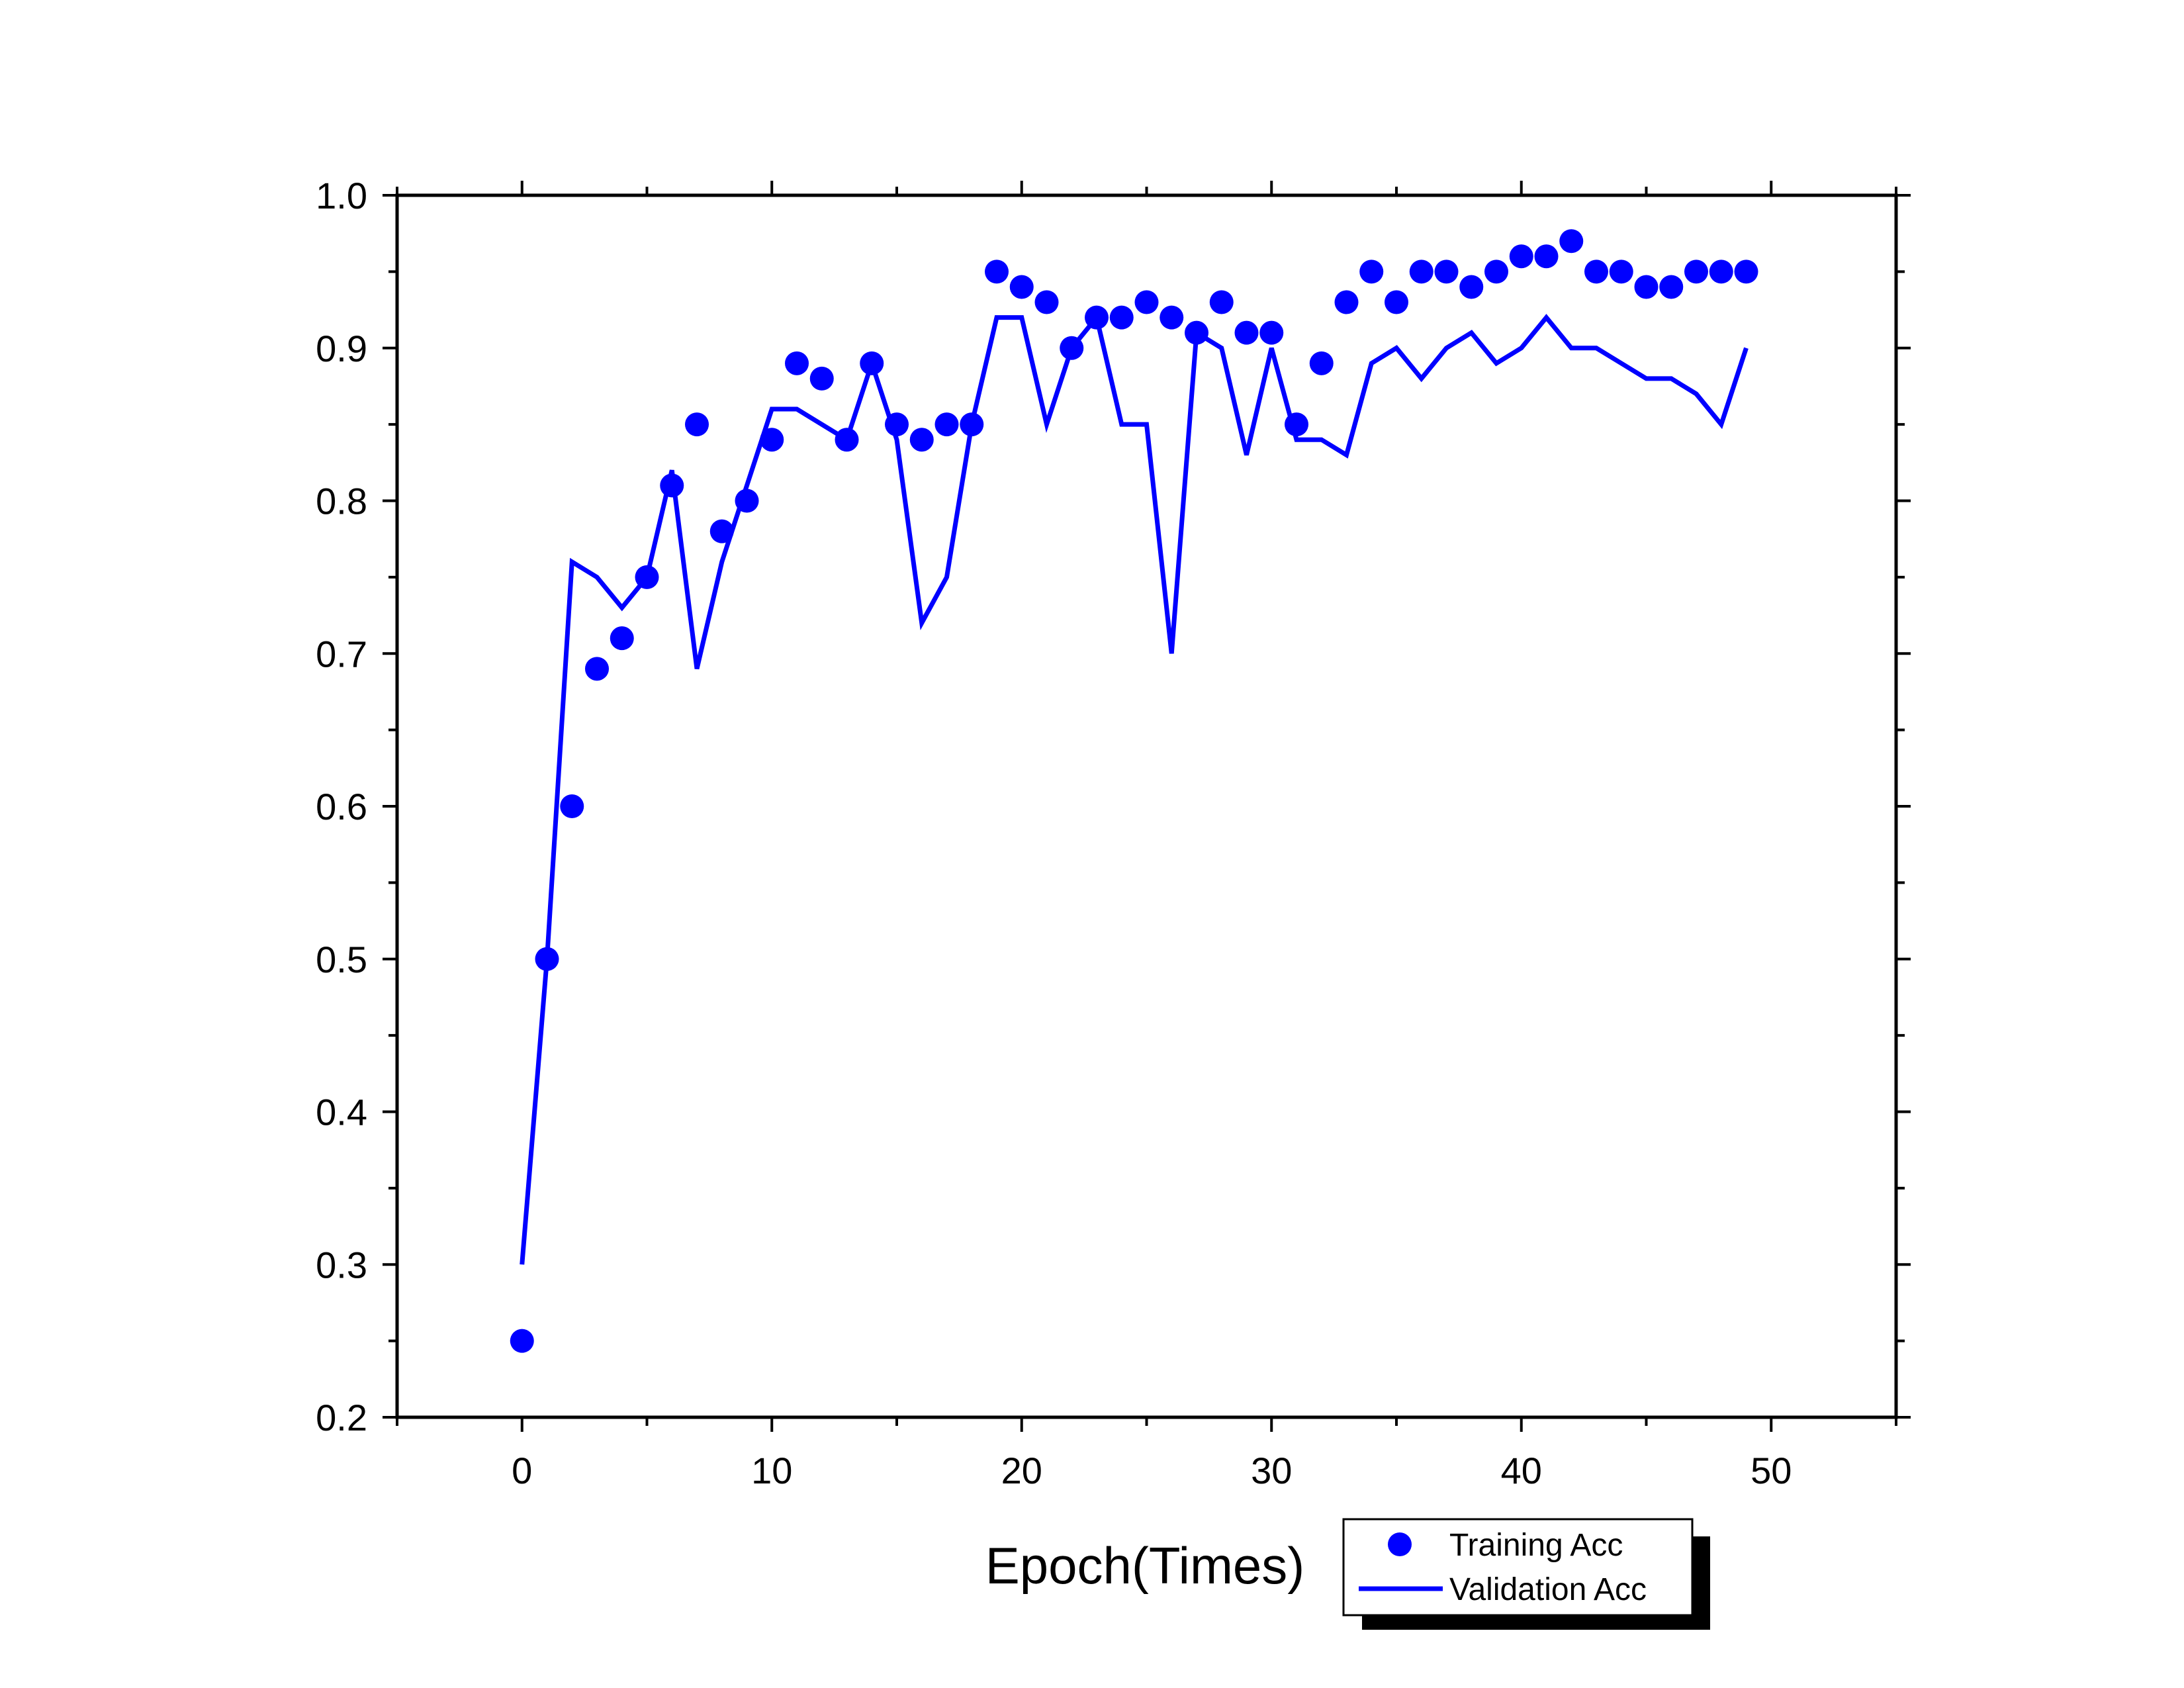 The height and width of the screenshot is (1688, 2184). What do you see at coordinates (1145, 1565) in the screenshot?
I see `x-axis-label: Epoch(Times)` at bounding box center [1145, 1565].